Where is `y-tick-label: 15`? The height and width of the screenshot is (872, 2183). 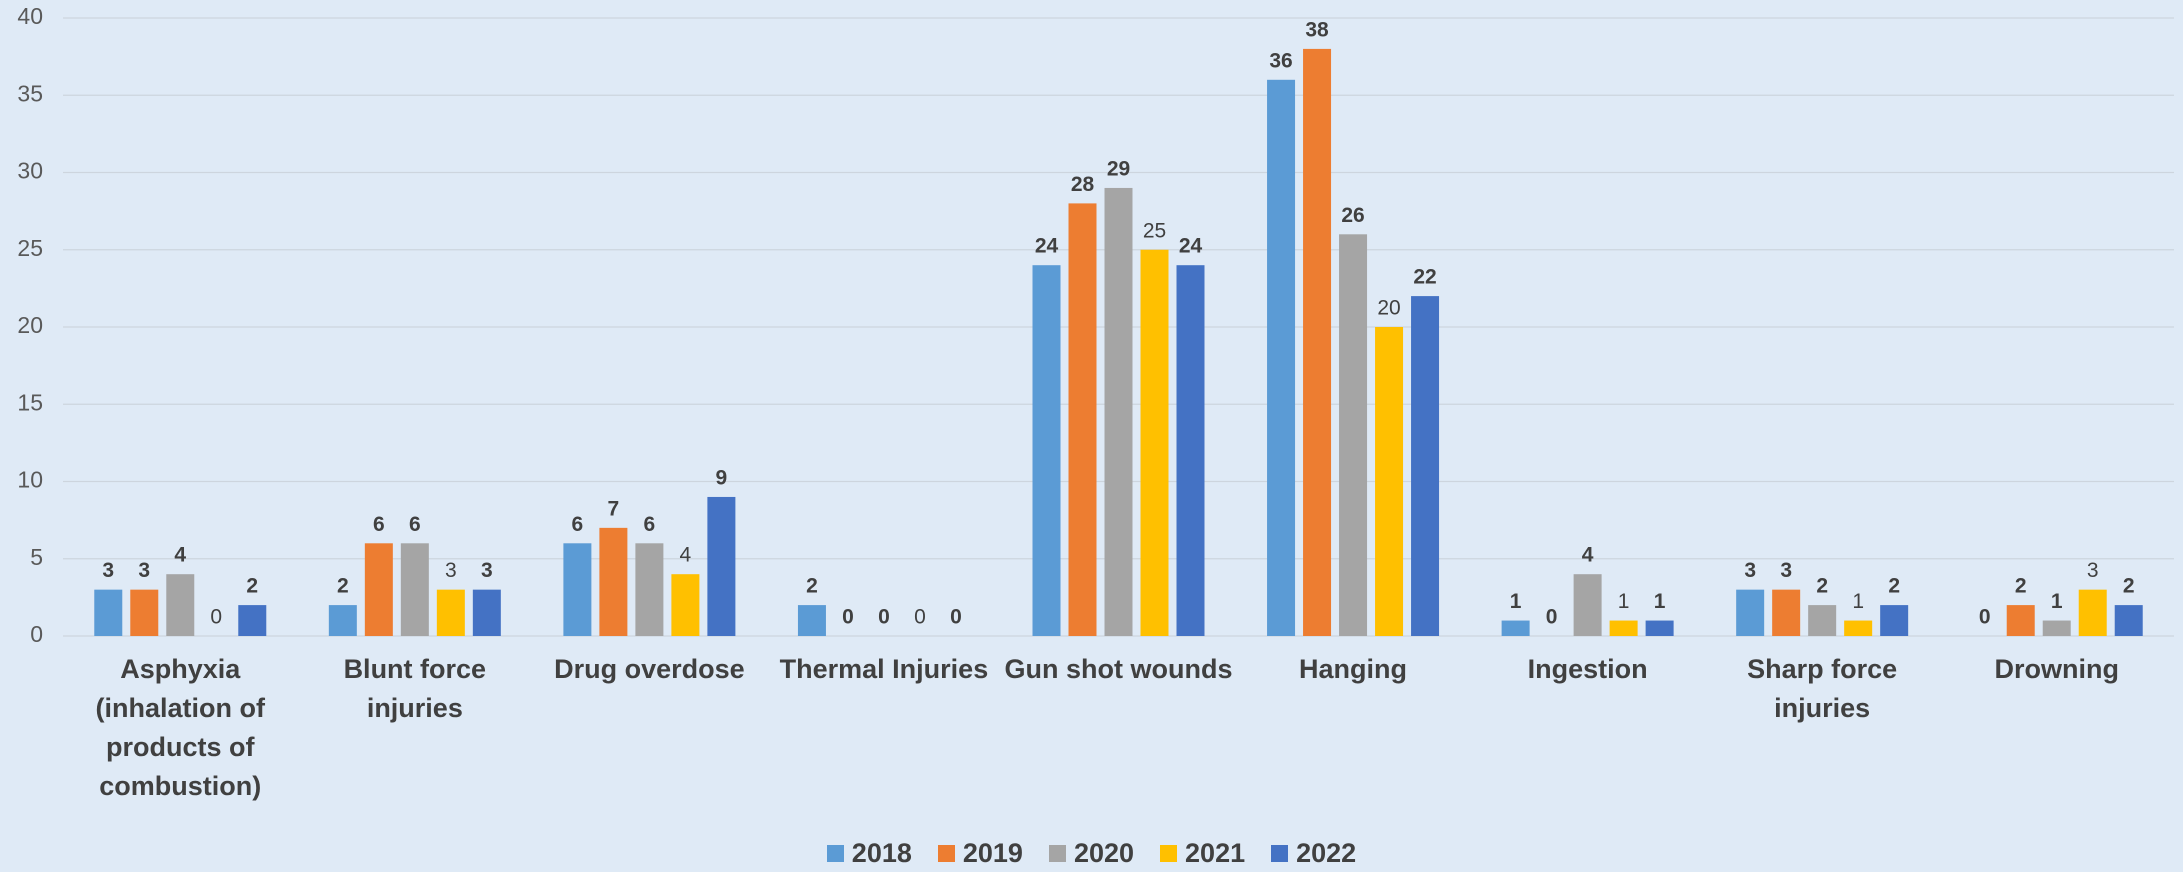 y-tick-label: 15 is located at coordinates (30, 402).